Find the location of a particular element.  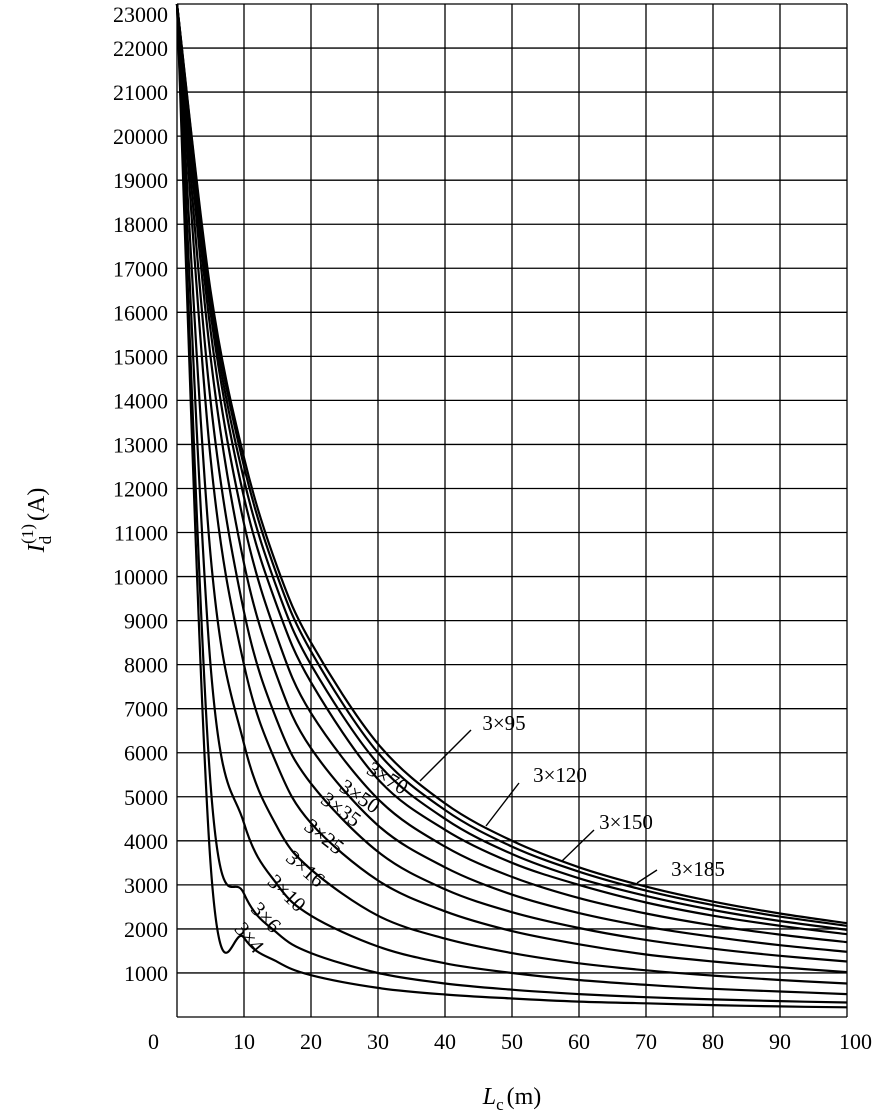

y-tick-label: 2000 is located at coordinates (146, 929).